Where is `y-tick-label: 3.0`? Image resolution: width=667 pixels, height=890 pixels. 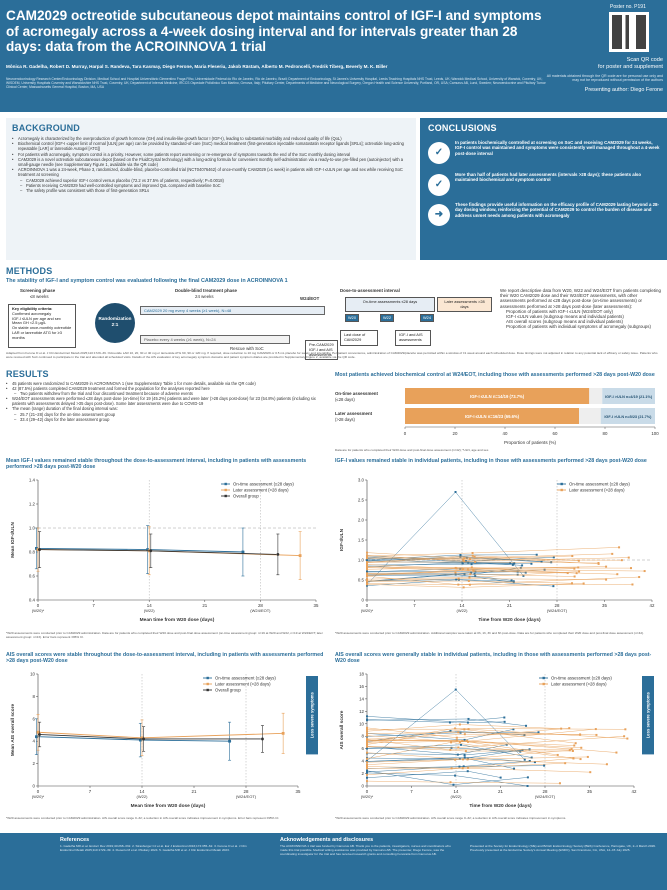 y-tick-label: 3.0 is located at coordinates (361, 480).